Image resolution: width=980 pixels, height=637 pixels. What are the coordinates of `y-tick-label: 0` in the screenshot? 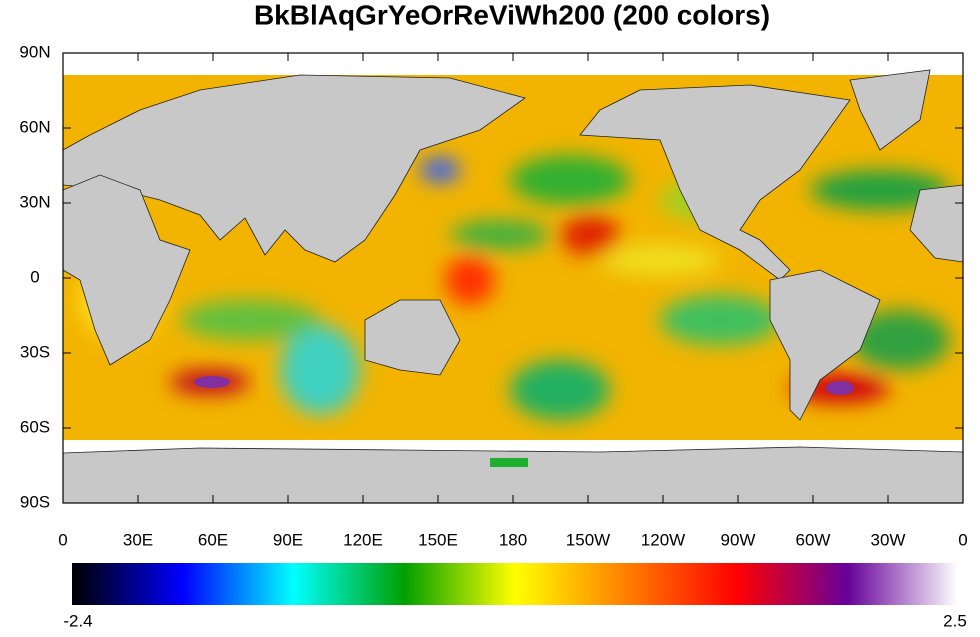 It's located at (34, 276).